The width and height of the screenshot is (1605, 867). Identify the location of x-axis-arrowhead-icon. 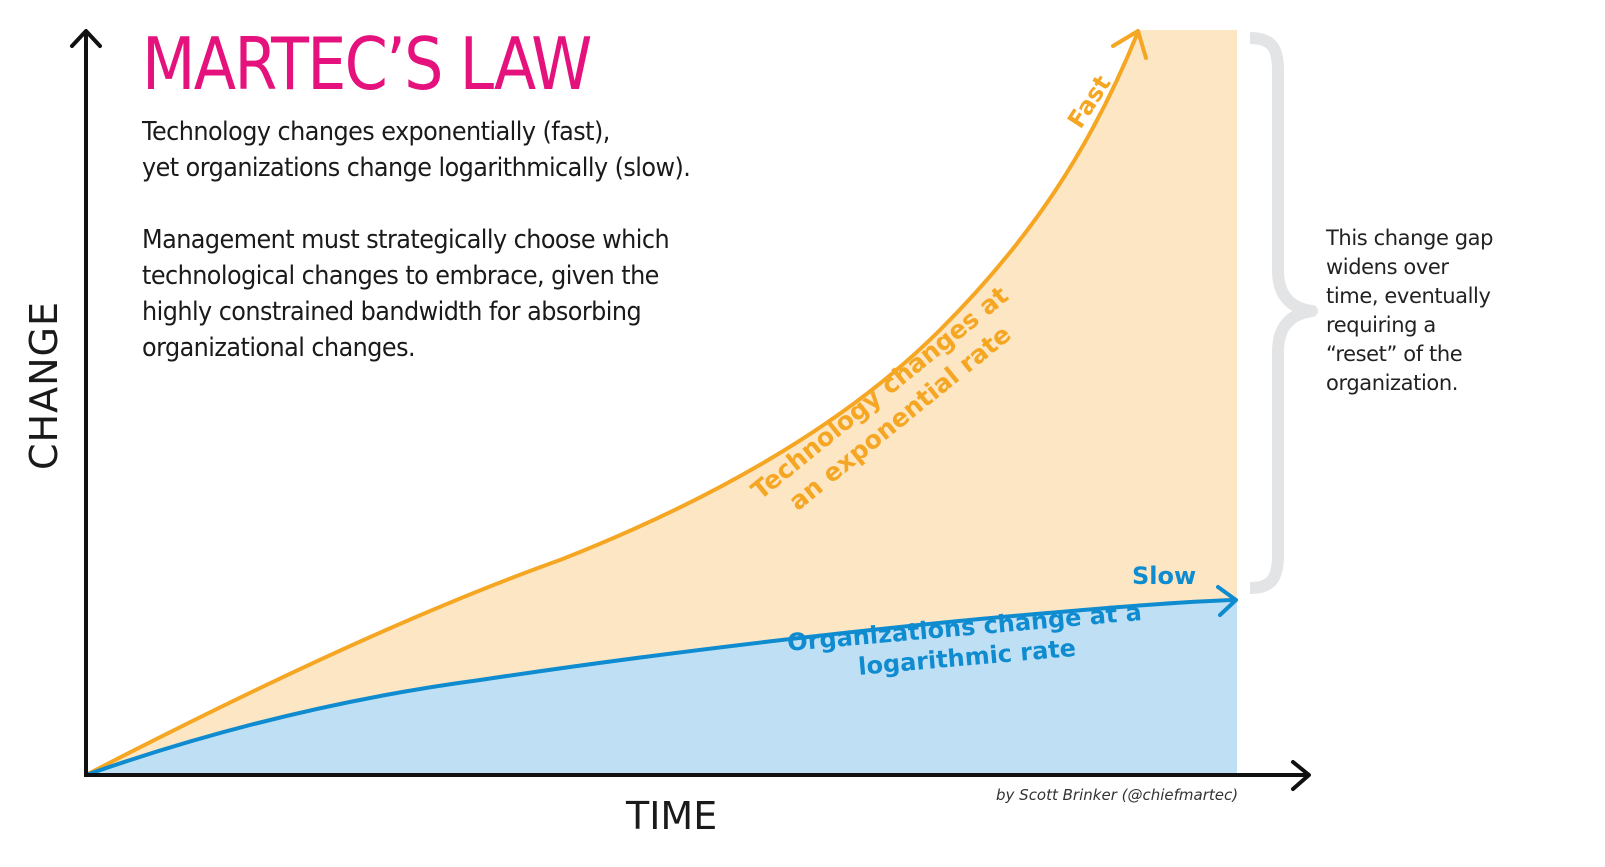
(1301, 775).